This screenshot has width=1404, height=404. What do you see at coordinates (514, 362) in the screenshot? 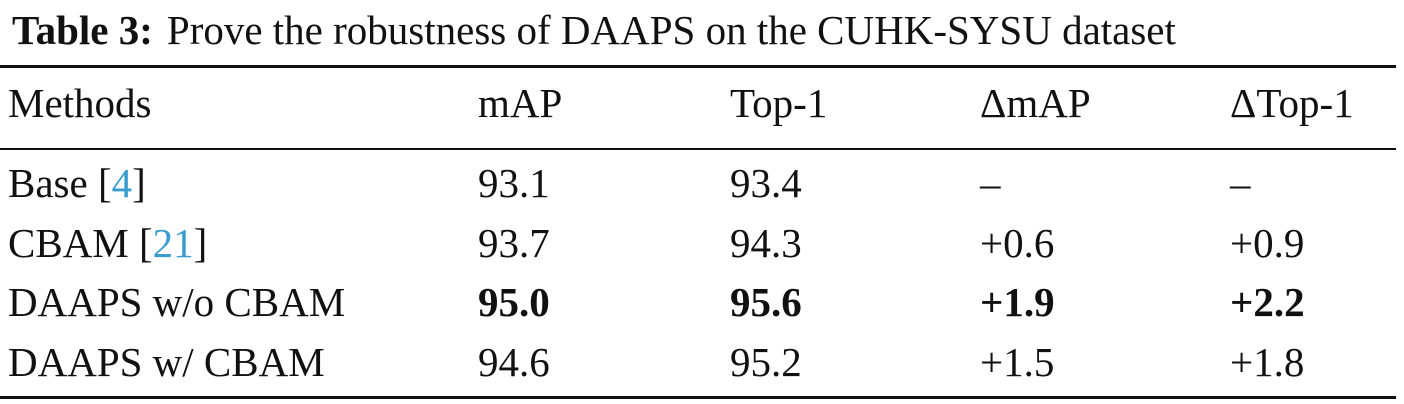
I see `map-cell: 94.6` at bounding box center [514, 362].